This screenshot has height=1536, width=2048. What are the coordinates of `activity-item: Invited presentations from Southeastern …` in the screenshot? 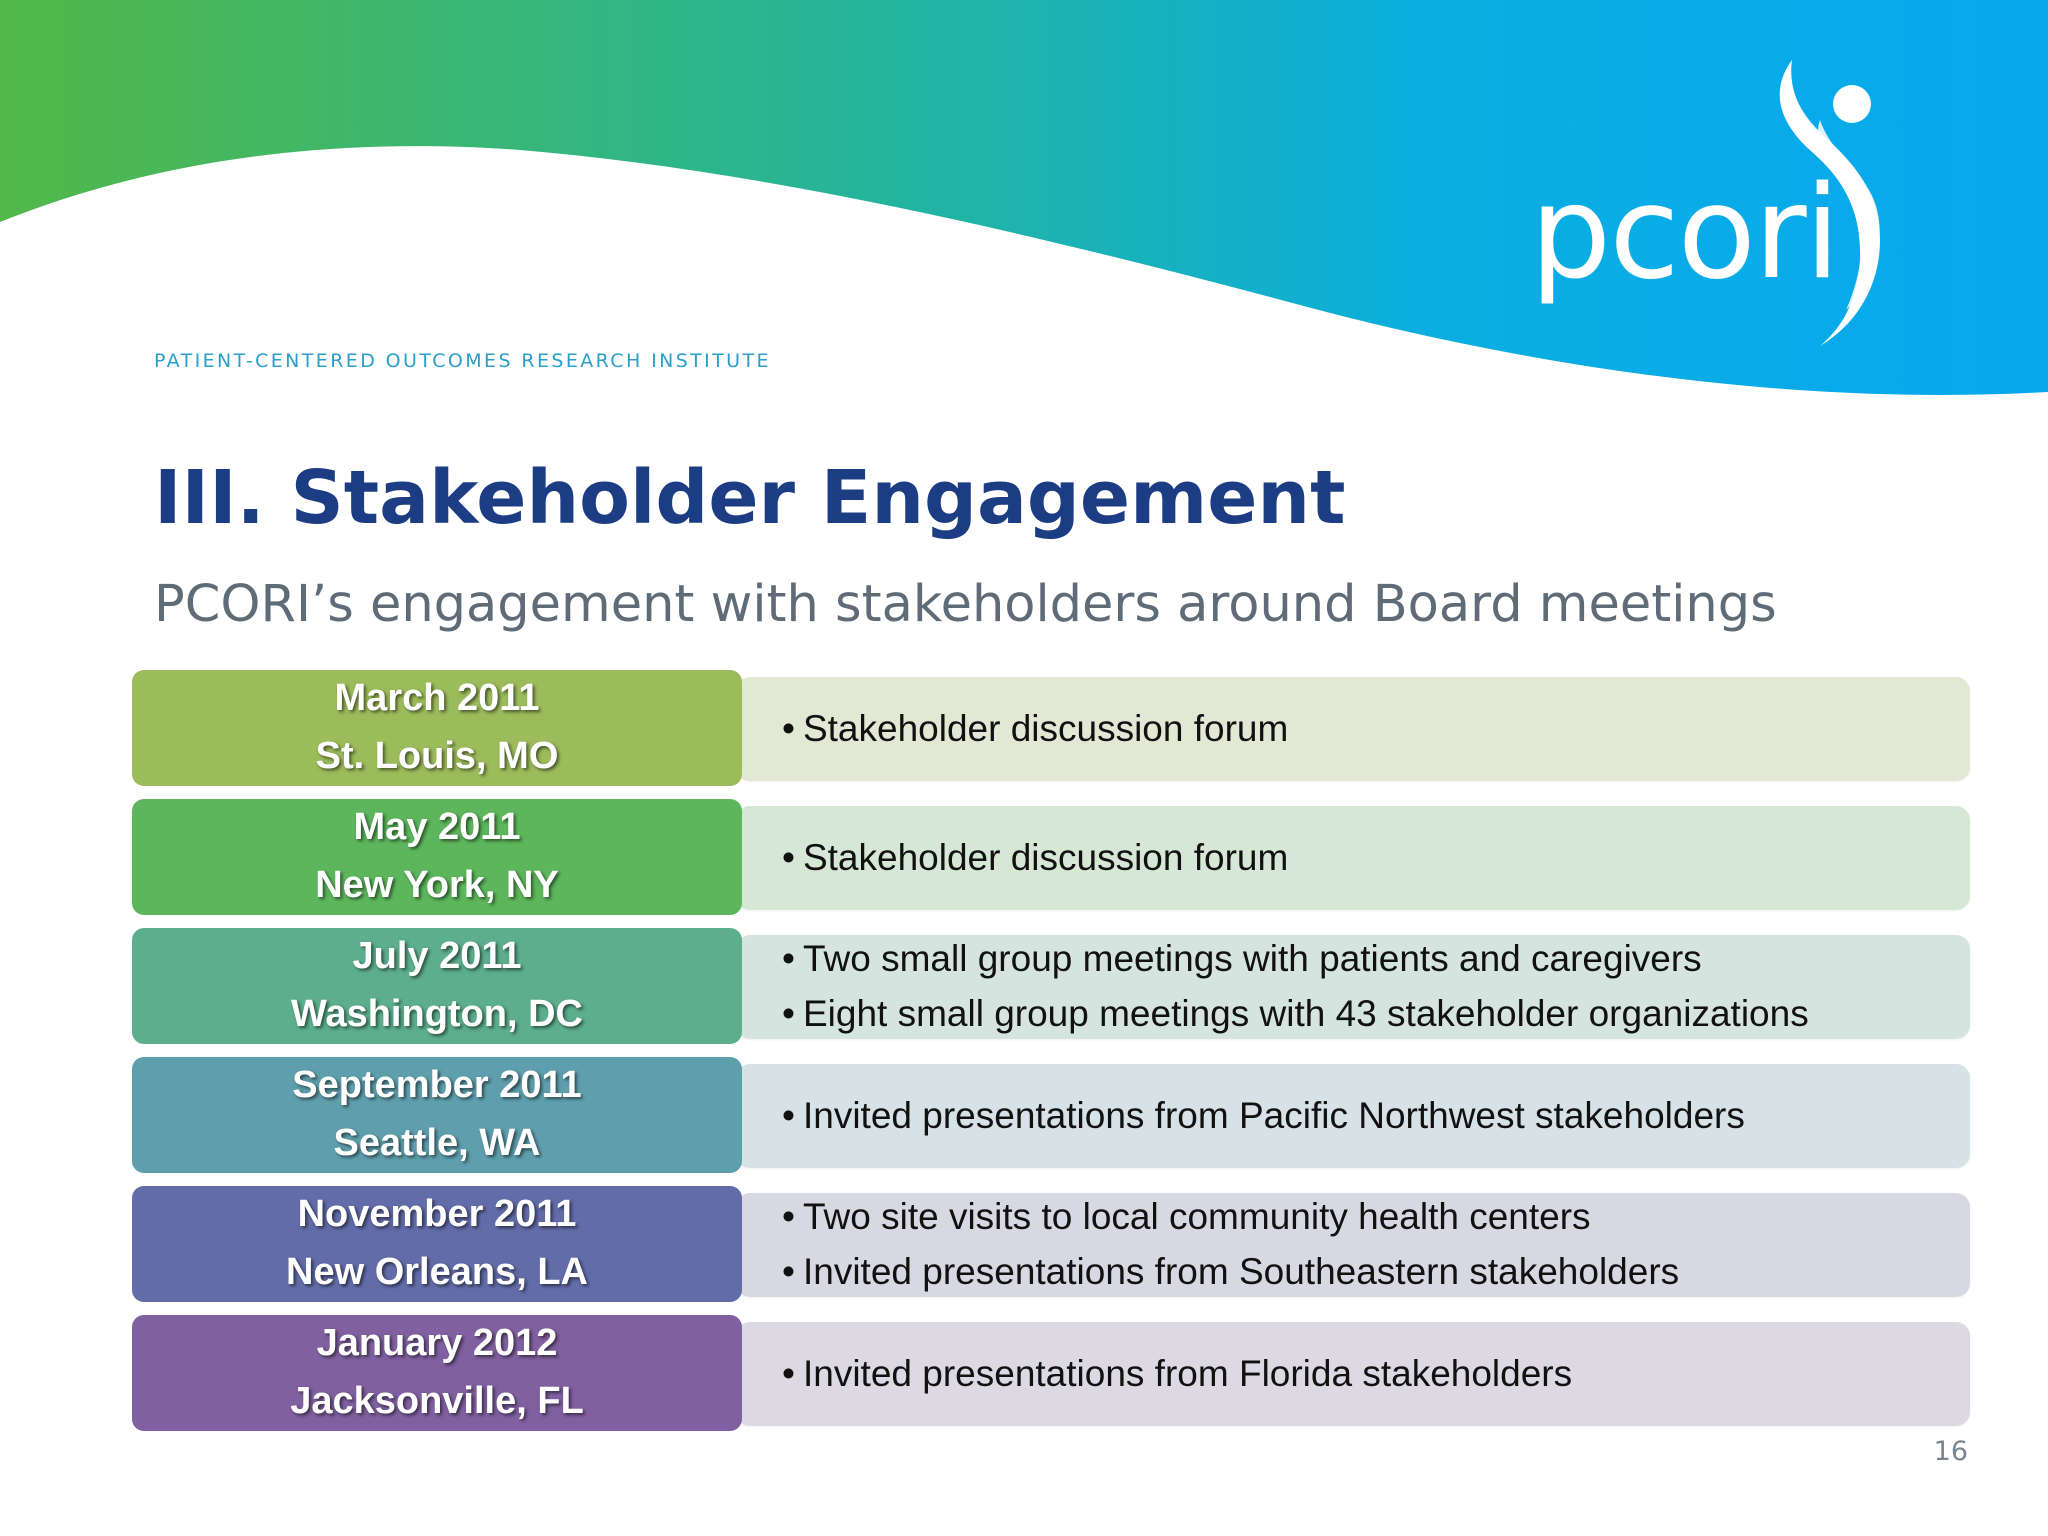 It's located at (1372, 1271).